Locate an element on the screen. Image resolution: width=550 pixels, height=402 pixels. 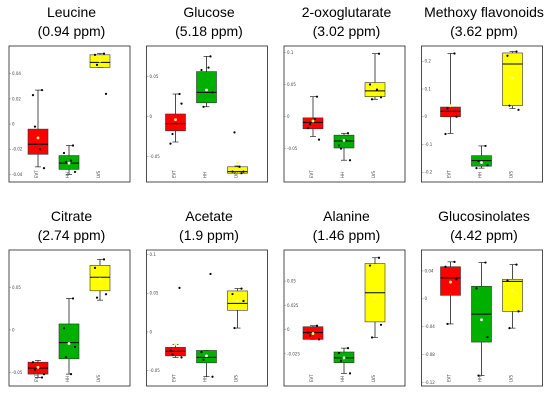
y-tick-label: 0.025 is located at coordinates (293, 305).